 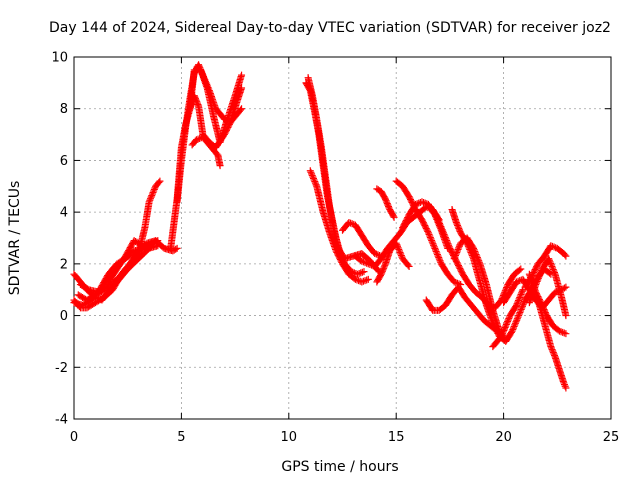 I want to click on y-tick-label: 6, so click(x=64, y=161).